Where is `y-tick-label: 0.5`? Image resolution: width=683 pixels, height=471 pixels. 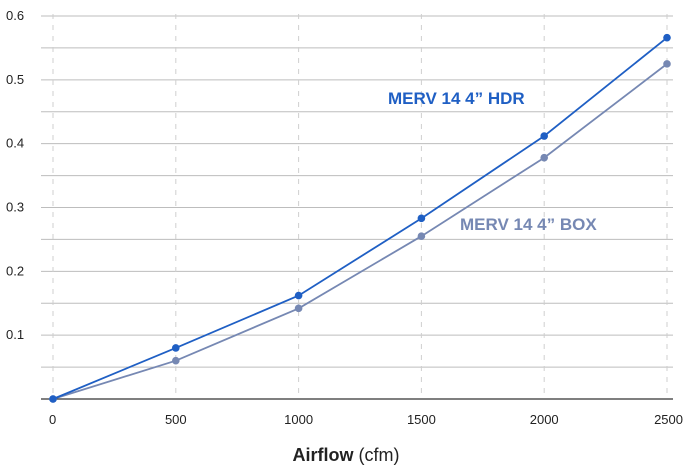
y-tick-label: 0.5 is located at coordinates (15, 79).